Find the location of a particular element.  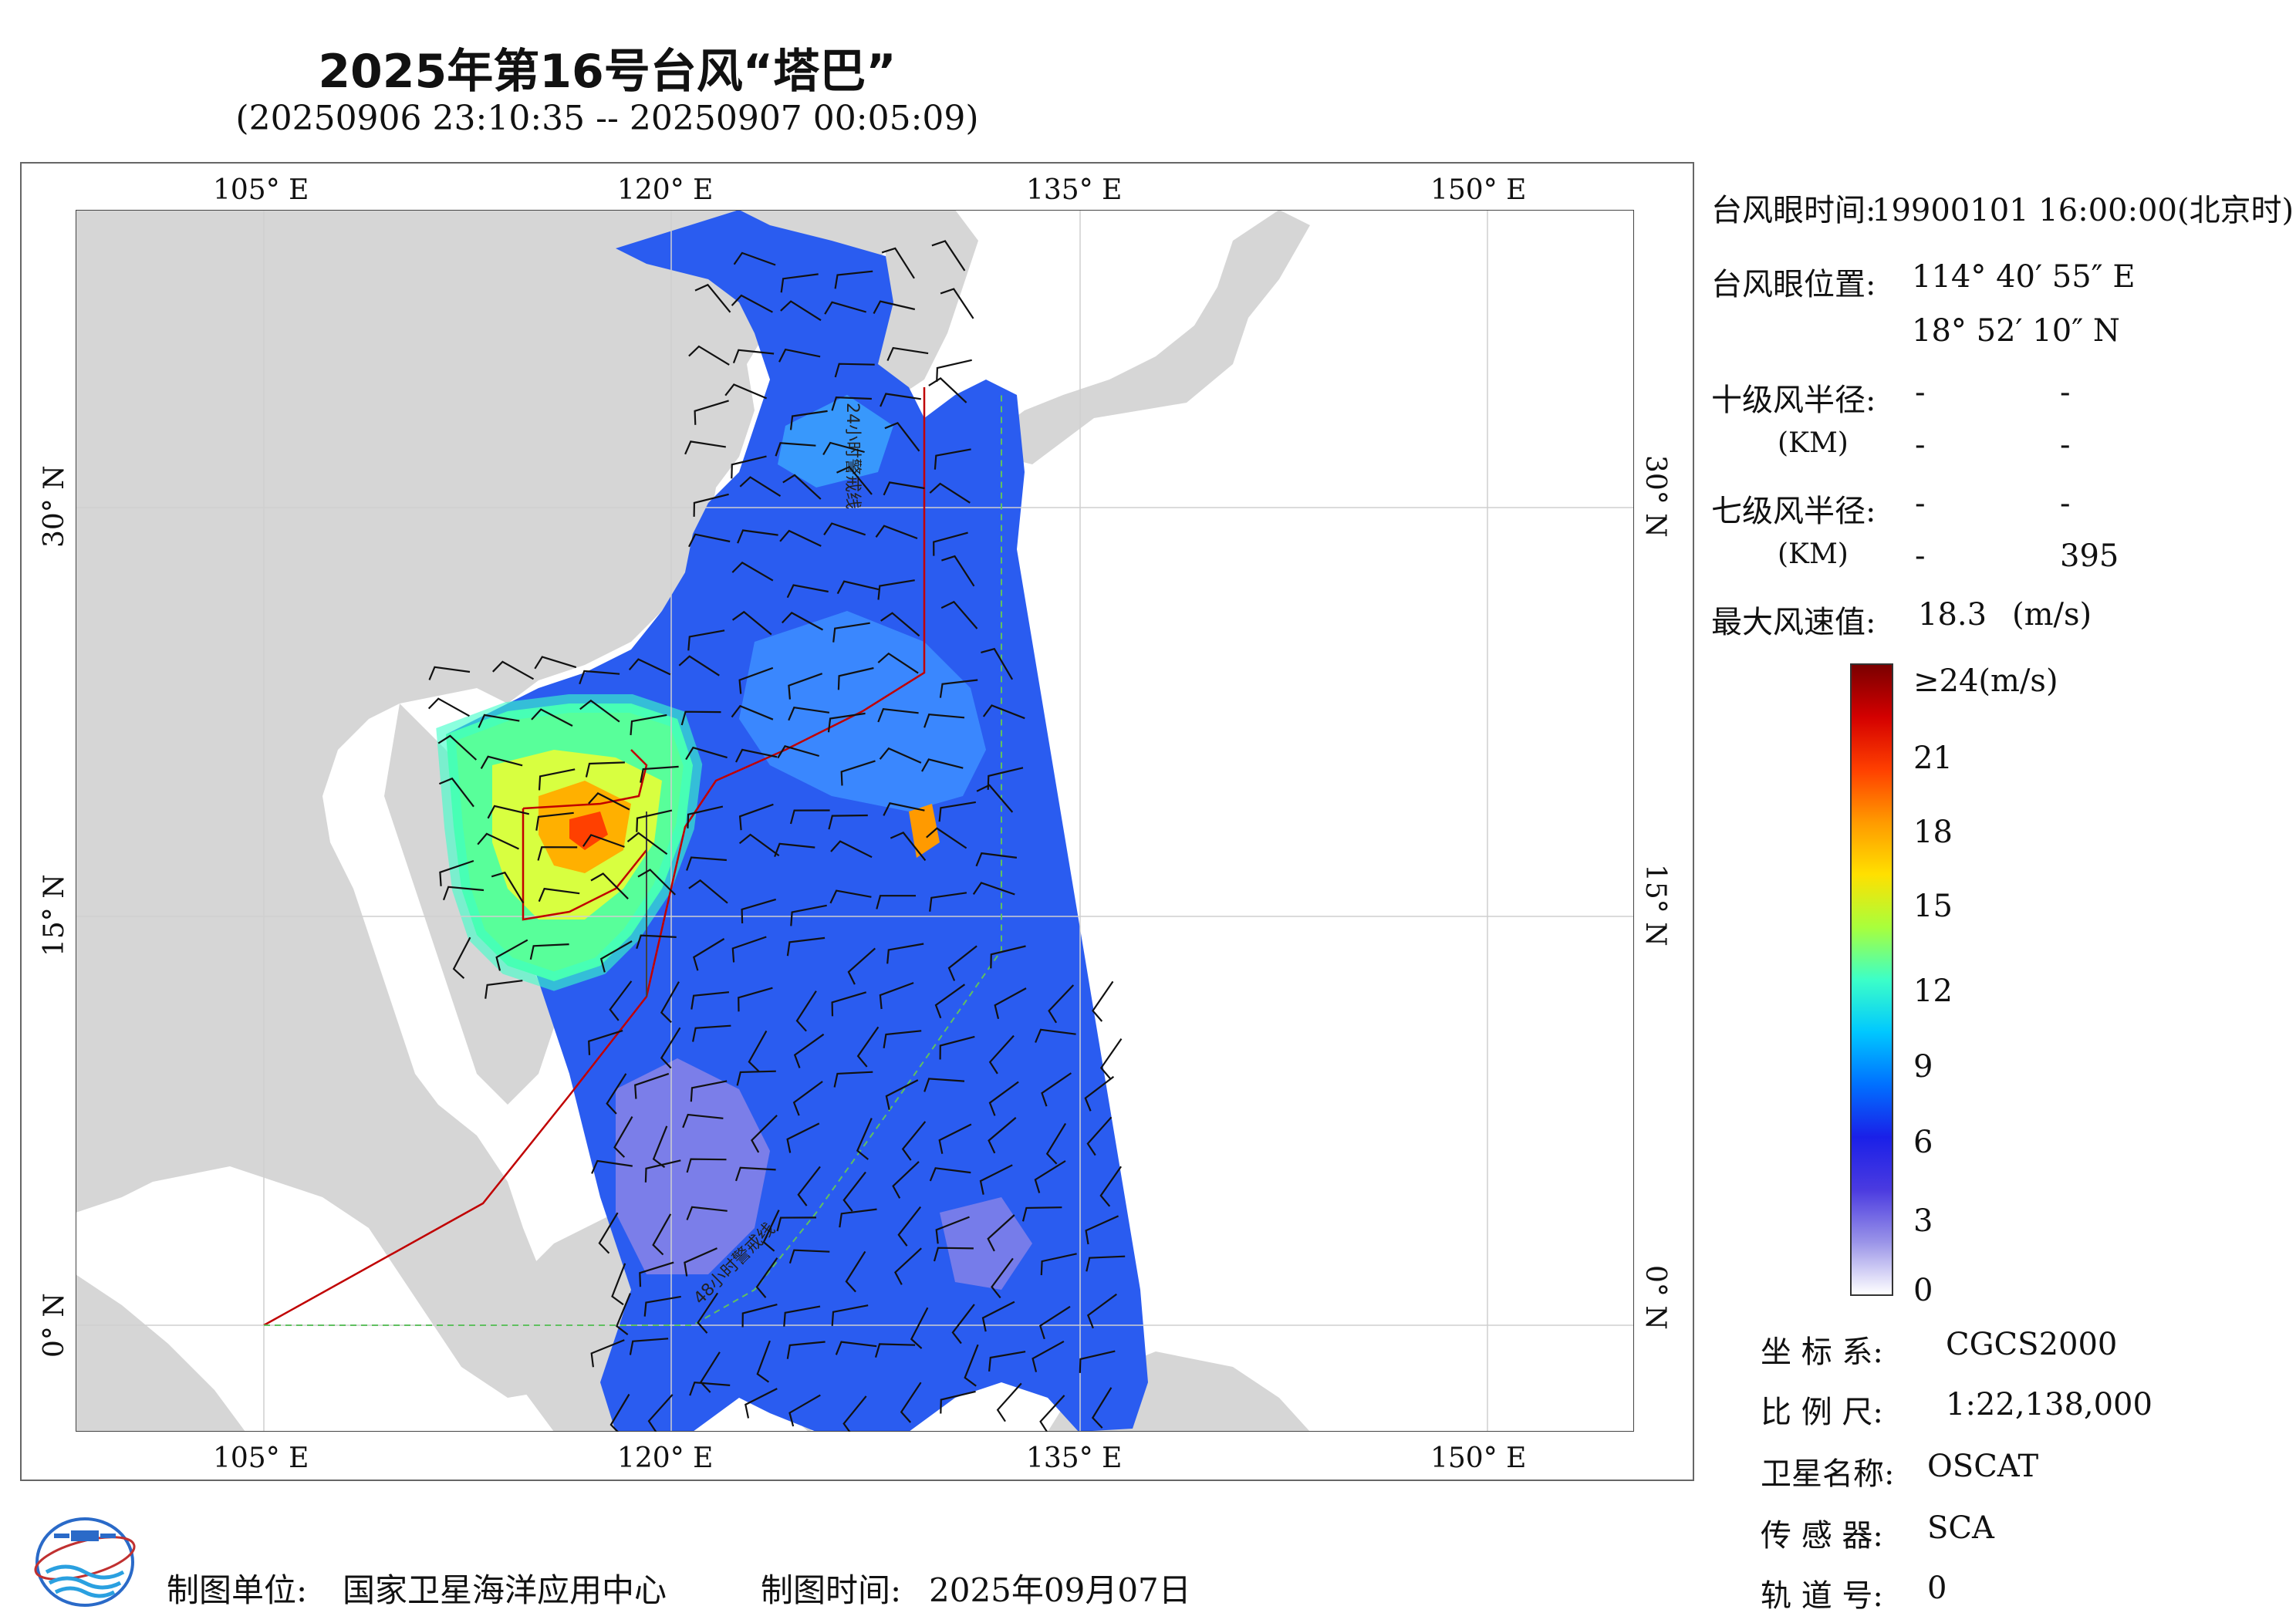

r7-value-se: - is located at coordinates (2065, 503).